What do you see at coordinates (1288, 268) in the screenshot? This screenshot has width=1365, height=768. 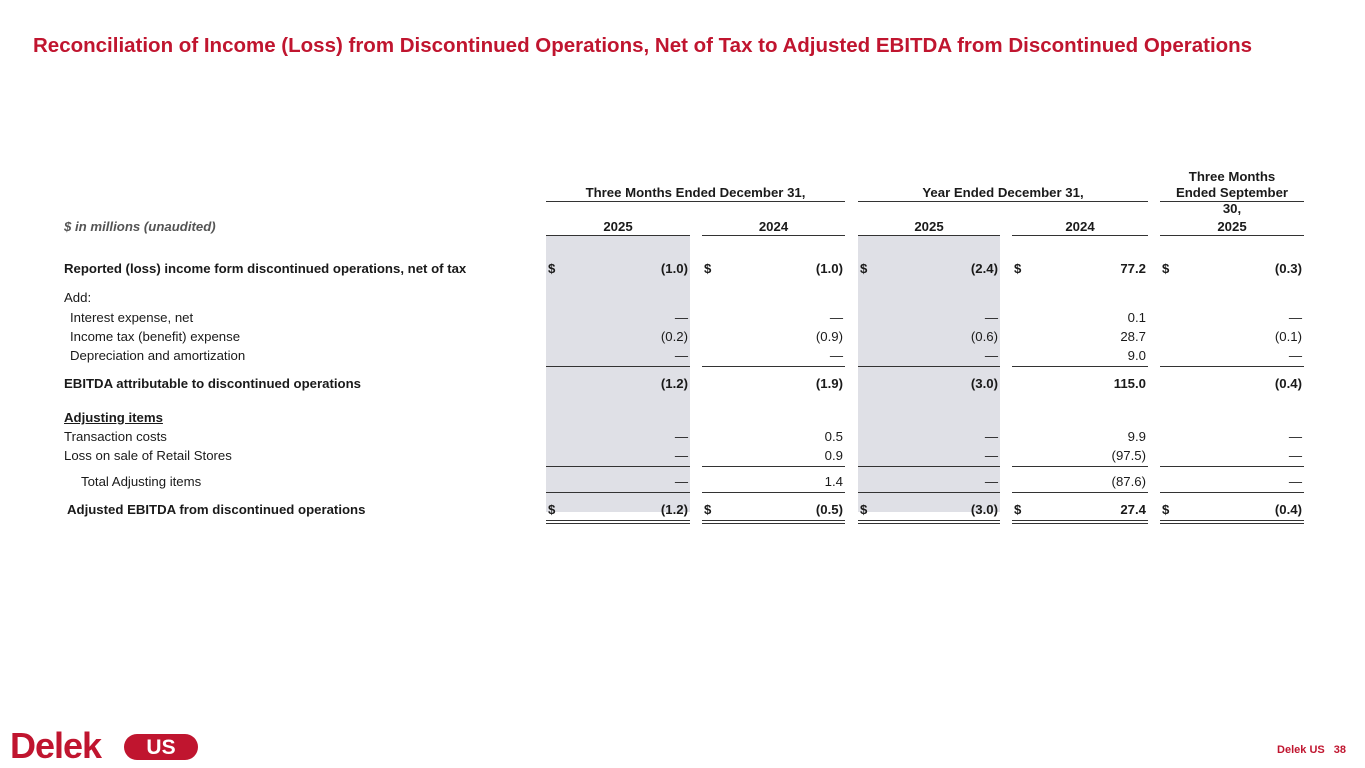 I see `table-cell: (0.3)` at bounding box center [1288, 268].